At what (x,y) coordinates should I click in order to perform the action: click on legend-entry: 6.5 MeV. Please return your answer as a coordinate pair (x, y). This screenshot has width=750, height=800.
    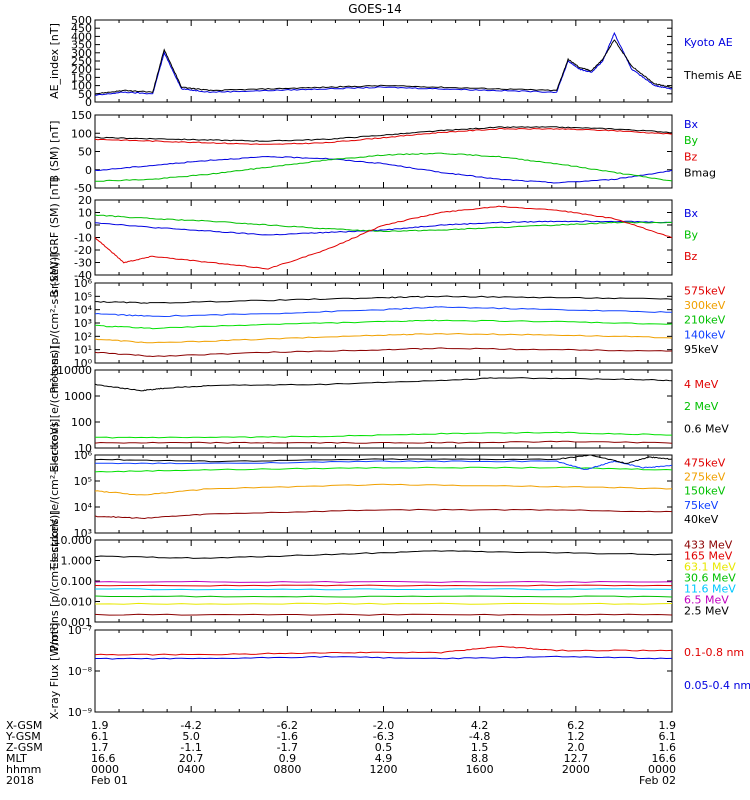
    Looking at the image, I should click on (706, 599).